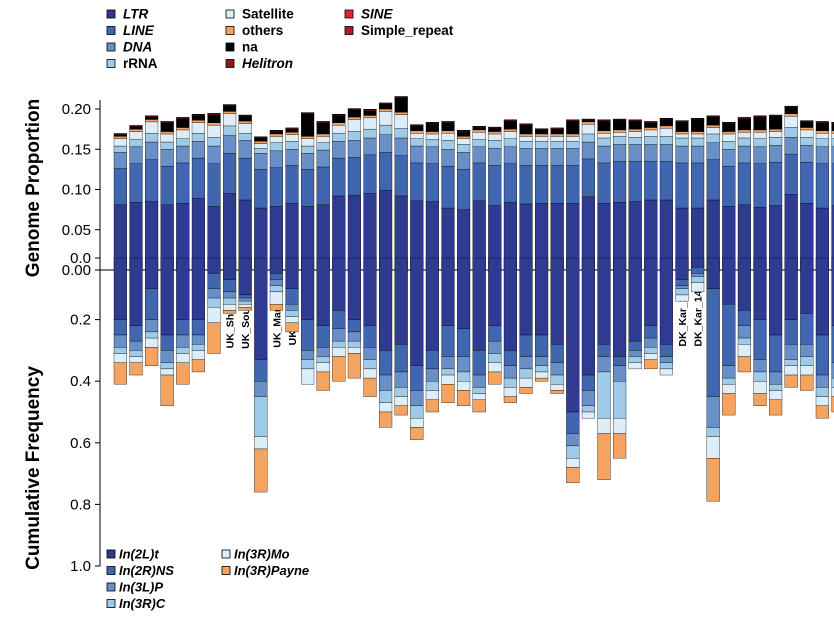  Describe the element at coordinates (80, 320) in the screenshot. I see `bottom-y-tick-label: 0.2` at that location.